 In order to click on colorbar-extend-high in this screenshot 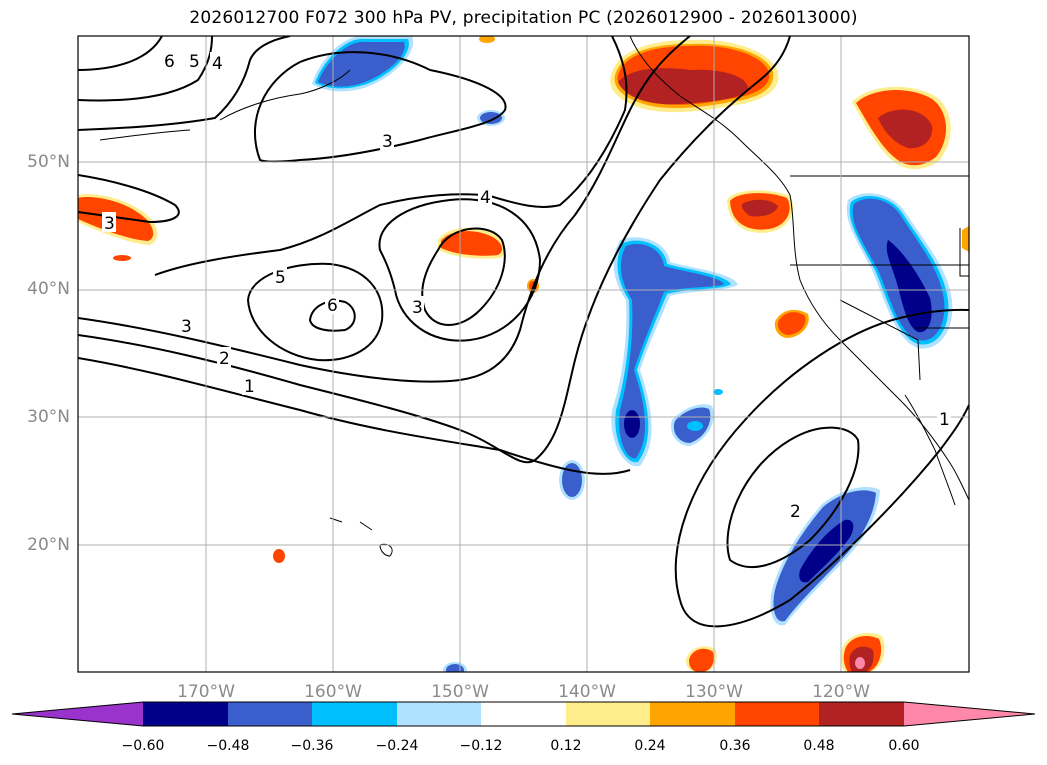, I will do `click(969, 714)`.